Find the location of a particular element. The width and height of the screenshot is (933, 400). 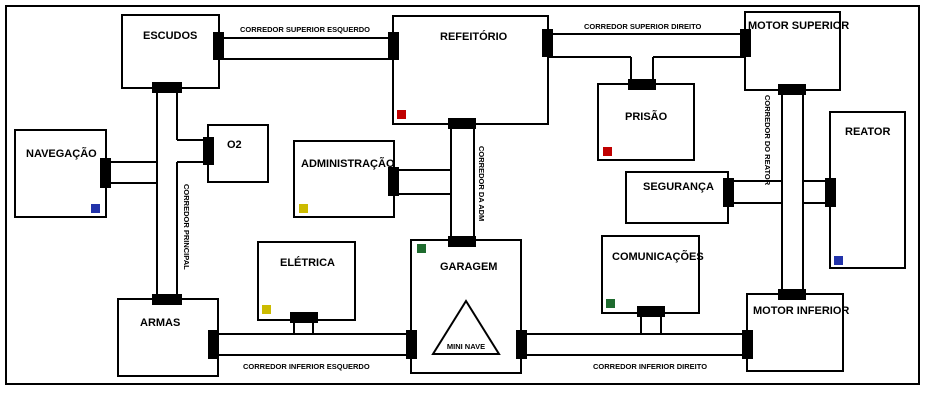

room-refeitorio is located at coordinates (470, 70).